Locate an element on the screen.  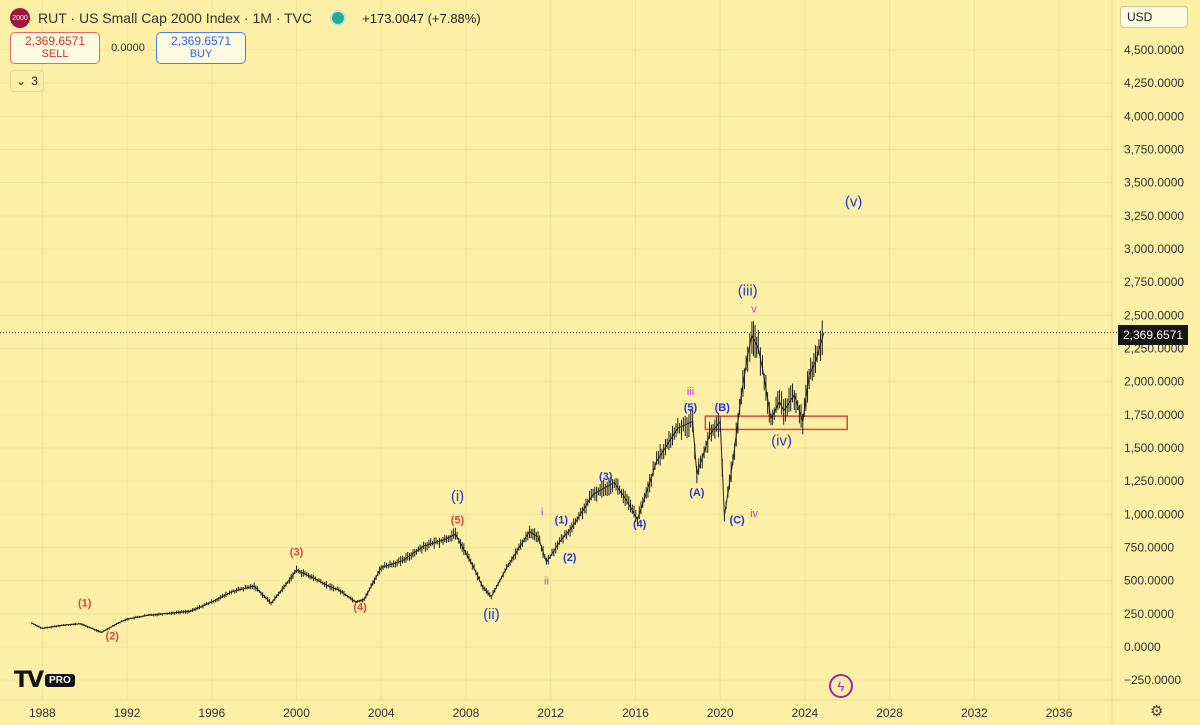
y-tick-label: 2,000.0000 is located at coordinates (1154, 382).